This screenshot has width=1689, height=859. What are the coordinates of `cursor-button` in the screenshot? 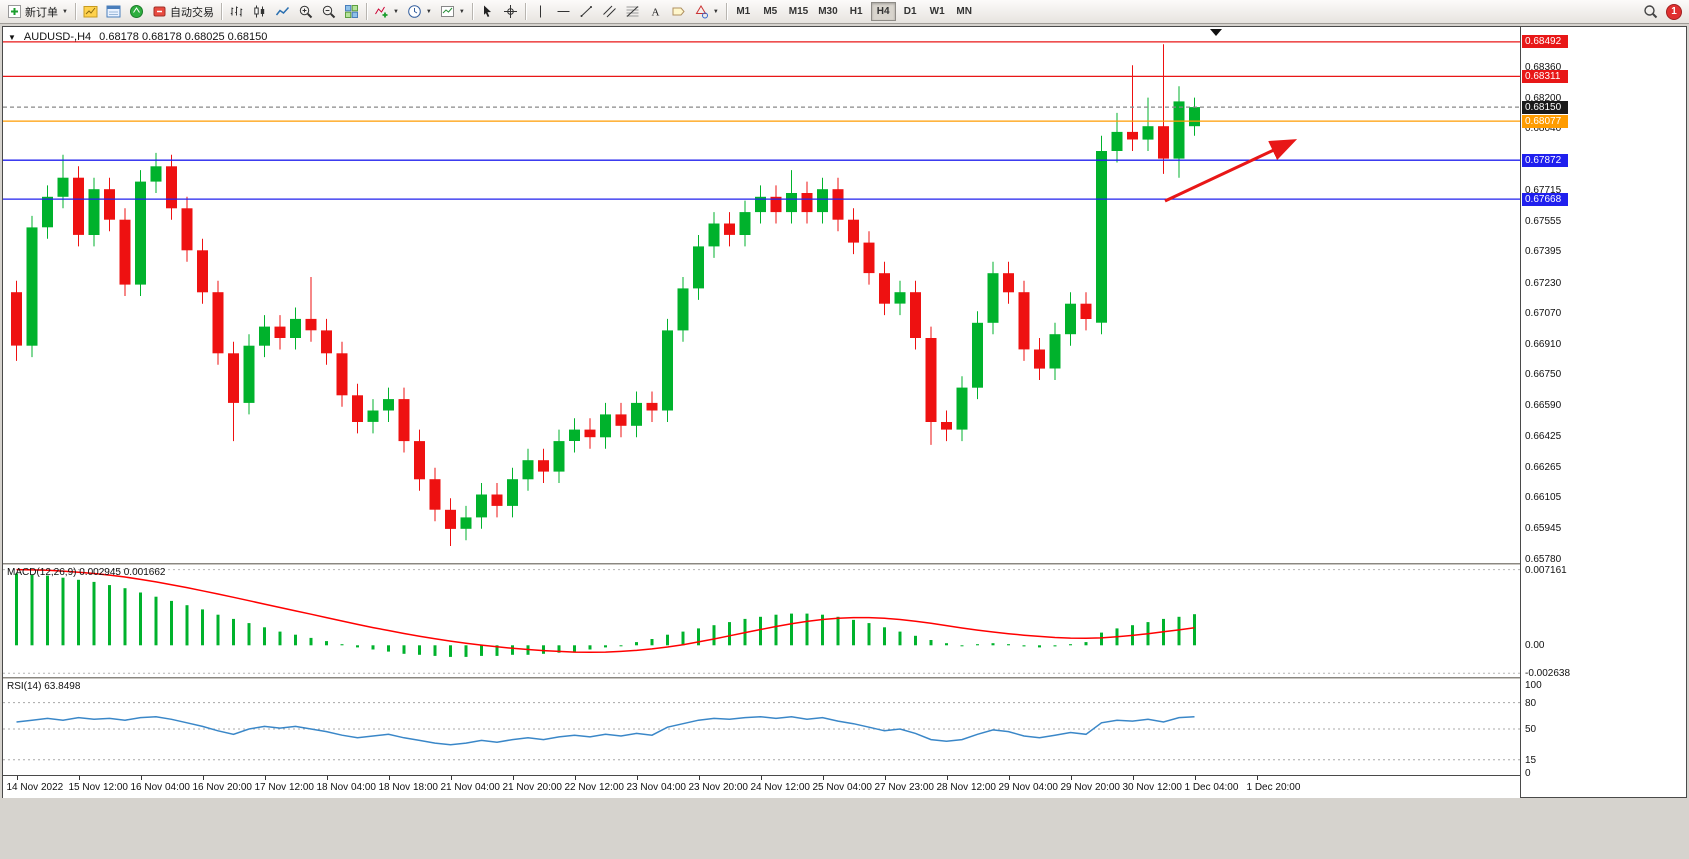 It's located at (487, 11).